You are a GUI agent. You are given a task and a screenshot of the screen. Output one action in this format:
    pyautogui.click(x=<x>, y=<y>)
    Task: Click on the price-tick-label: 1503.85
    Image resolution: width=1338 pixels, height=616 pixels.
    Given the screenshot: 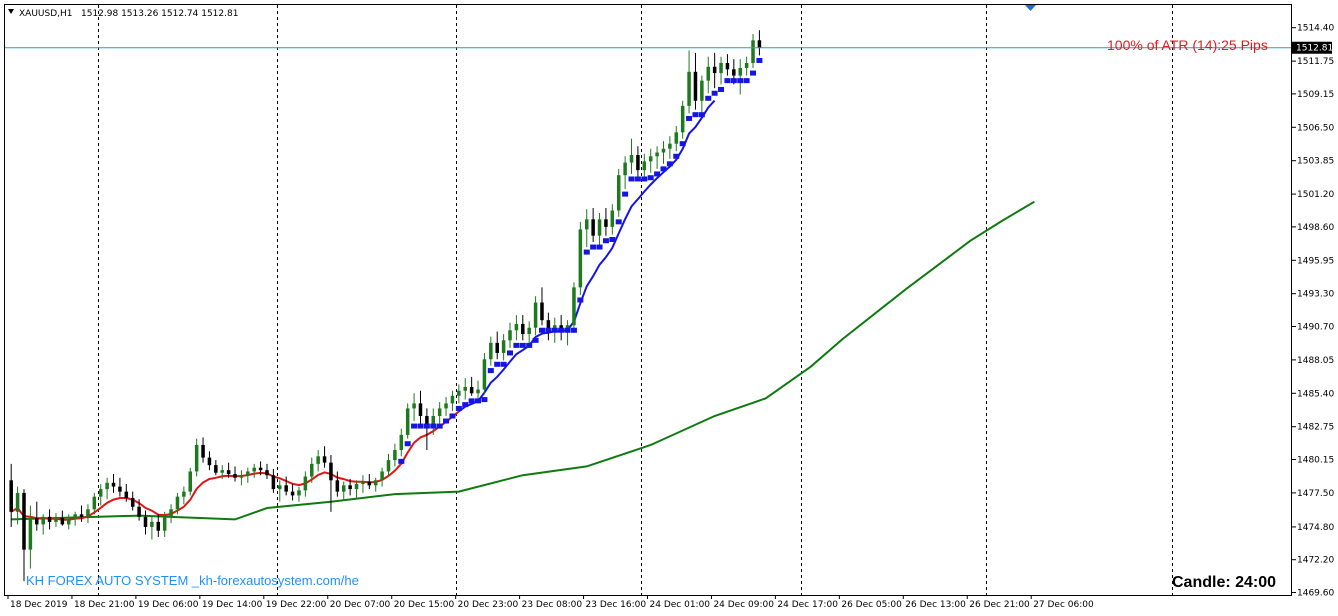 What is the action you would take?
    pyautogui.click(x=1315, y=162)
    